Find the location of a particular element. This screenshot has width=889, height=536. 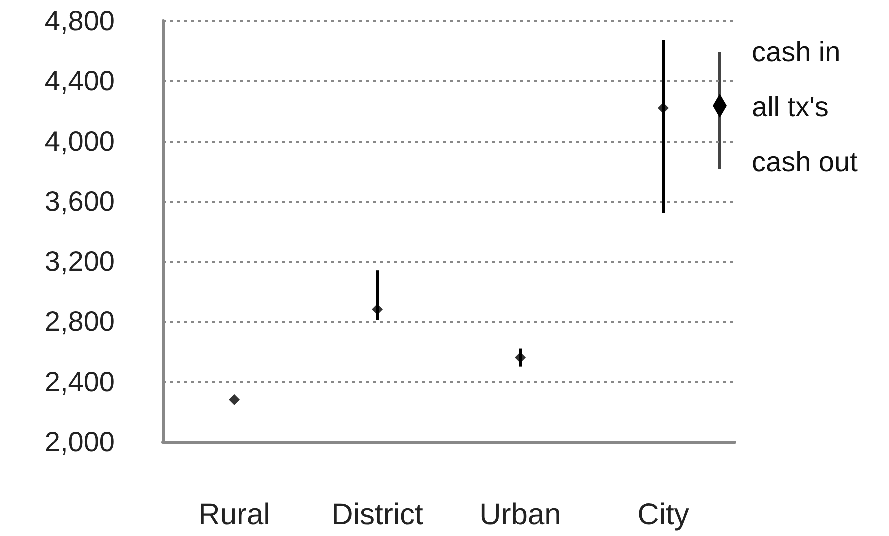

x-tick-label: City is located at coordinates (664, 515).